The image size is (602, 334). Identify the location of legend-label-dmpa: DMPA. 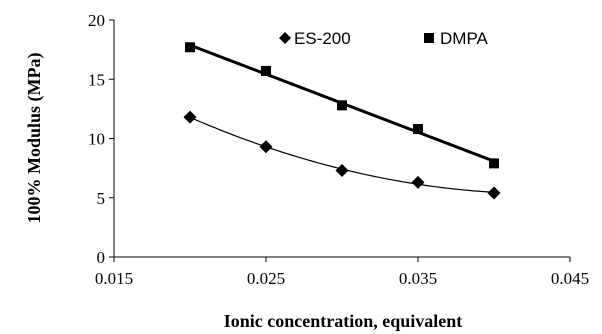
(464, 38).